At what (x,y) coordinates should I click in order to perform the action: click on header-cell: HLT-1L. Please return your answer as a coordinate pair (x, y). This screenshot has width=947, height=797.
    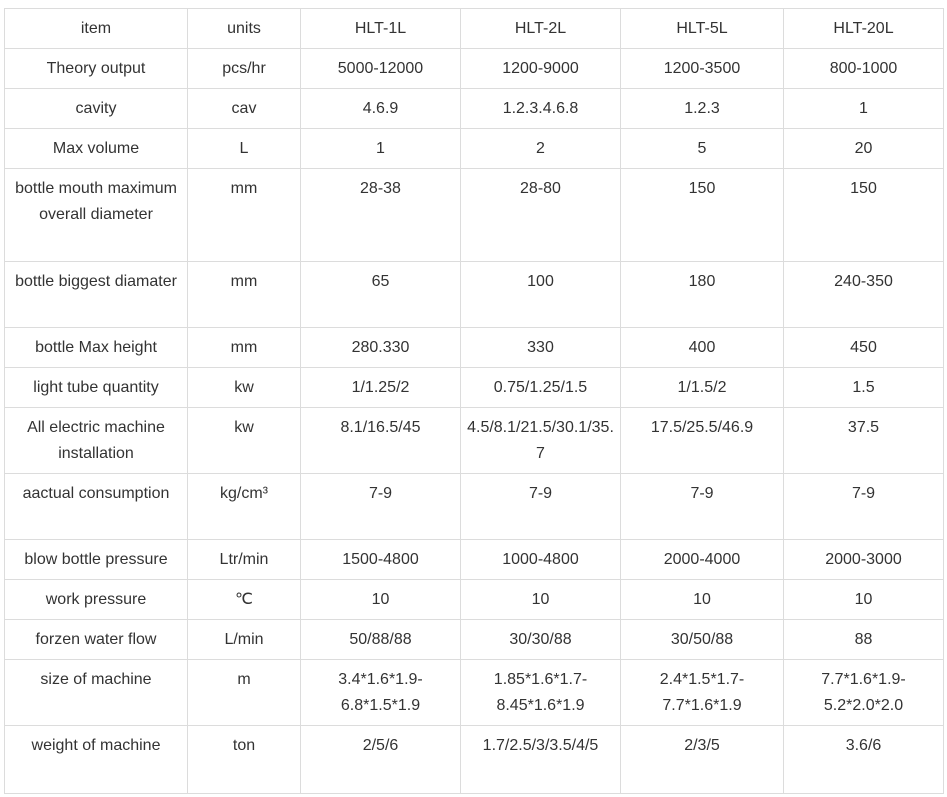
    Looking at the image, I should click on (380, 28).